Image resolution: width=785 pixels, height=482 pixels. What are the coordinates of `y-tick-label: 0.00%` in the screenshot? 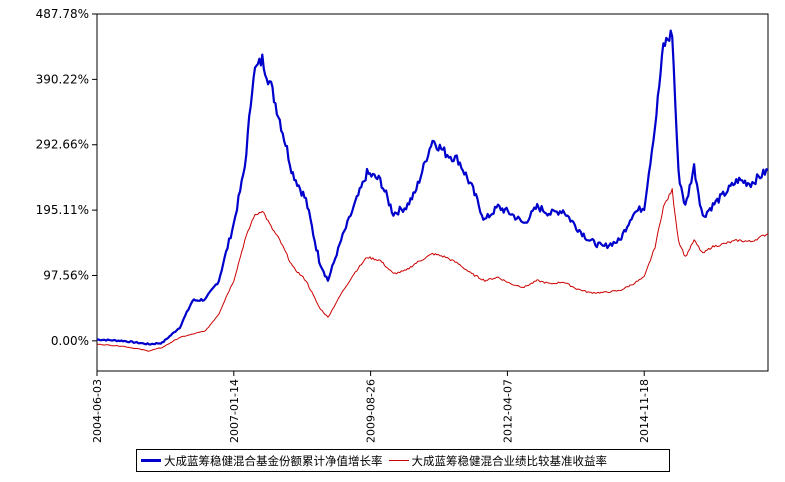 It's located at (70, 341).